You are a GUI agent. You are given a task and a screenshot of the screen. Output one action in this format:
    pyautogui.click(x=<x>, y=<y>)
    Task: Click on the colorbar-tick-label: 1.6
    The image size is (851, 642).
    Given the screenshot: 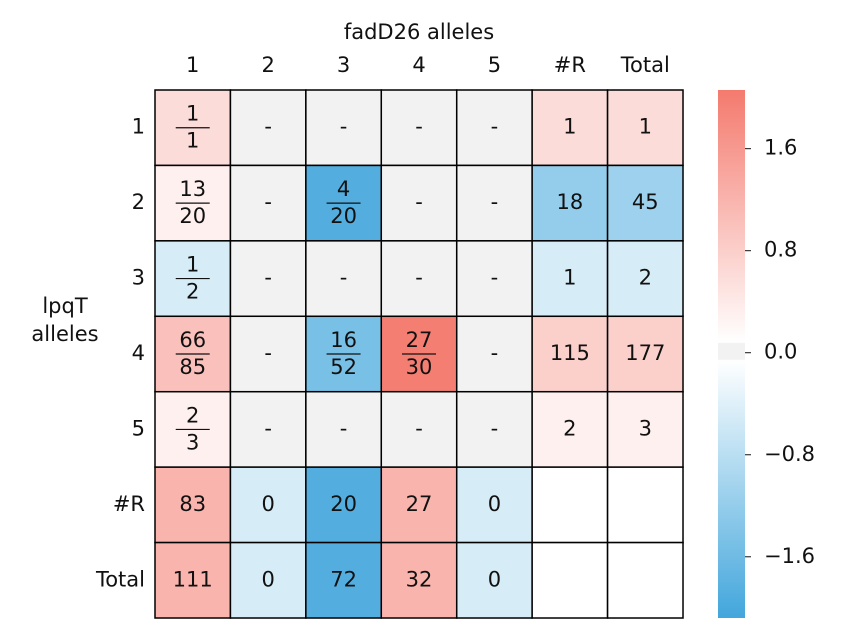 What is the action you would take?
    pyautogui.click(x=780, y=148)
    